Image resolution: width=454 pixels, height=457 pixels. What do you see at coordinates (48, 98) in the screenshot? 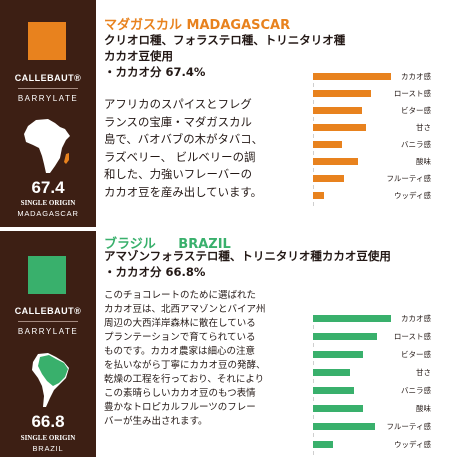
I see `product-line: BARRYLATE` at bounding box center [48, 98].